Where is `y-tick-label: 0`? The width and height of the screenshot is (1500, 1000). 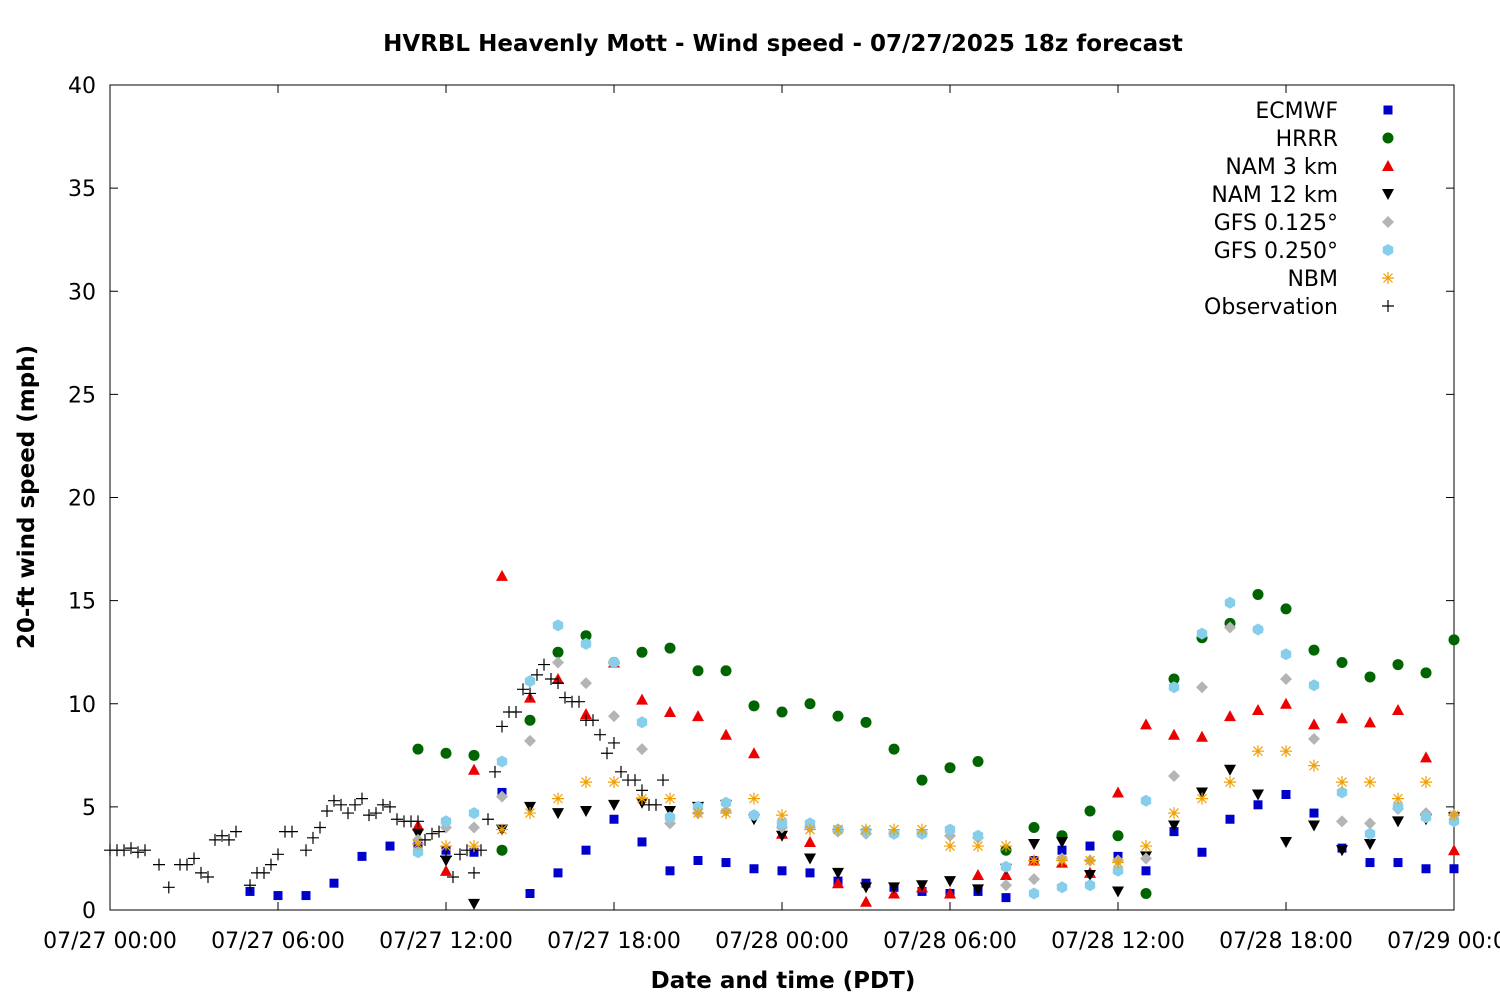
y-tick-label: 0 is located at coordinates (89, 911).